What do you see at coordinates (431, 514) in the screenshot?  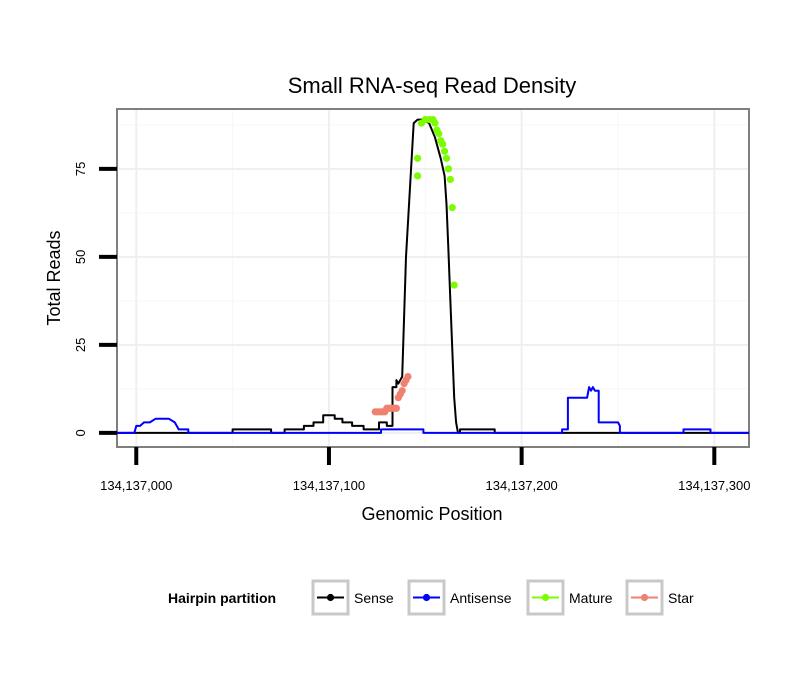 I see `x-axis-title: Genomic Position` at bounding box center [431, 514].